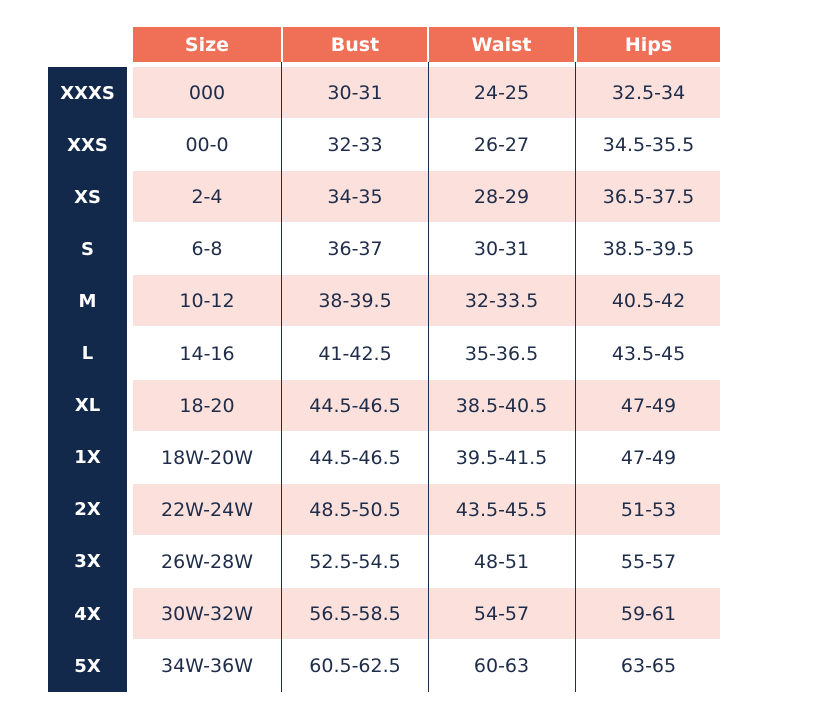 This screenshot has width=828, height=702. Describe the element at coordinates (501, 405) in the screenshot. I see `table-cell: 38.5-40.5` at that location.